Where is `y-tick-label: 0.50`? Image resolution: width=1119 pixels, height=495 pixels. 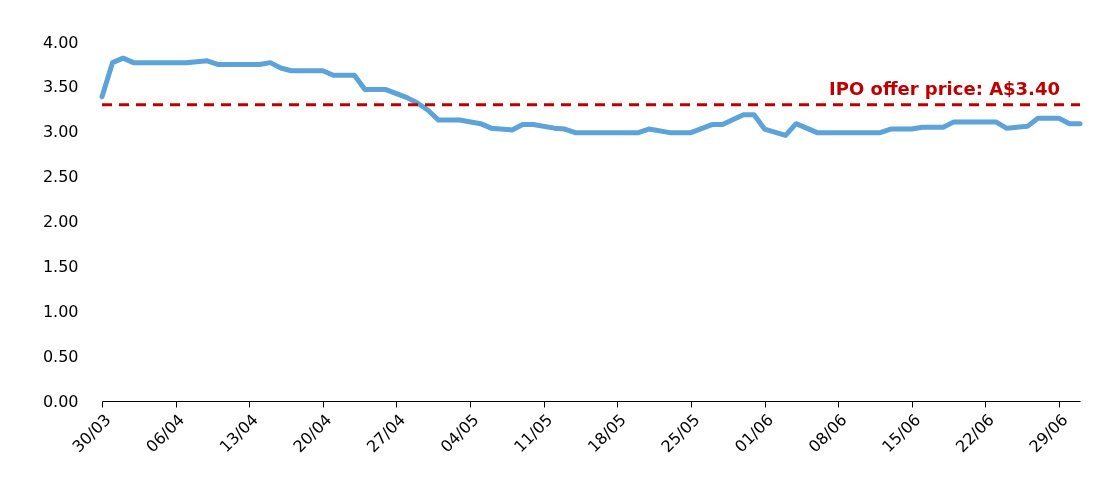
y-tick-label: 0.50 is located at coordinates (60, 356).